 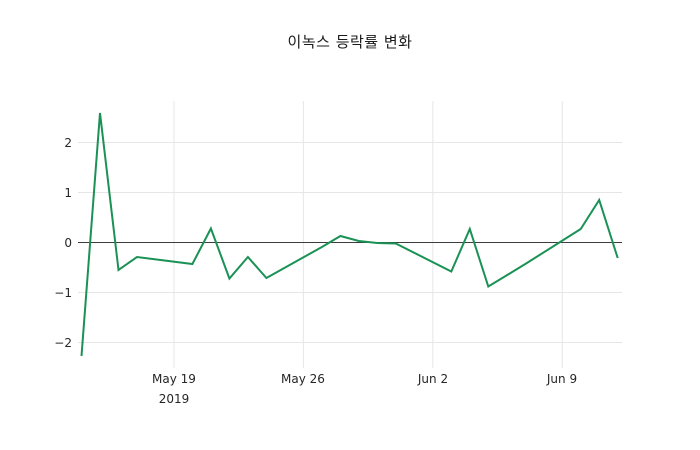 What do you see at coordinates (562, 379) in the screenshot?
I see `x-tick-label: Jun 9` at bounding box center [562, 379].